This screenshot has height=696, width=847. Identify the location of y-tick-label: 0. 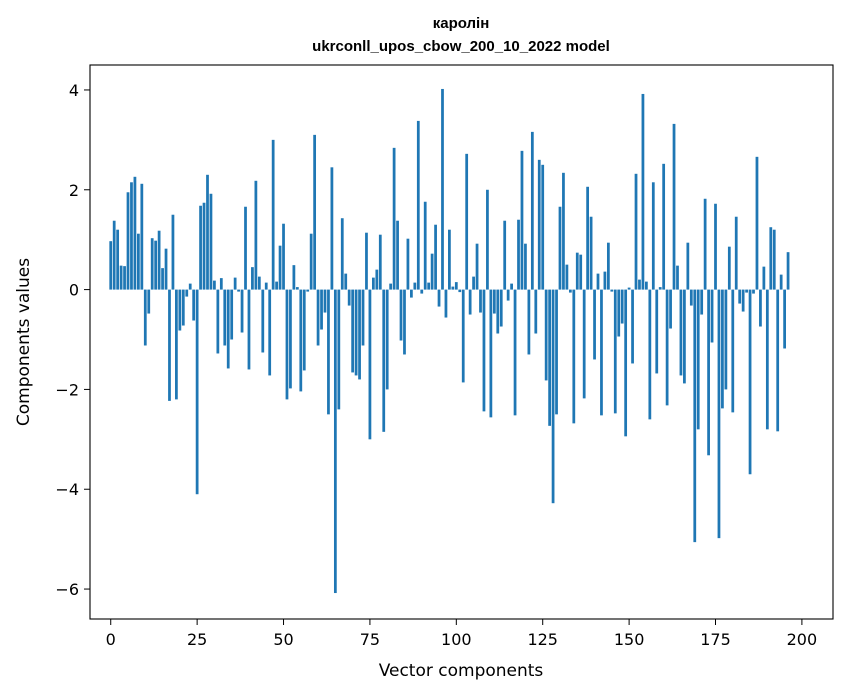
(74, 290).